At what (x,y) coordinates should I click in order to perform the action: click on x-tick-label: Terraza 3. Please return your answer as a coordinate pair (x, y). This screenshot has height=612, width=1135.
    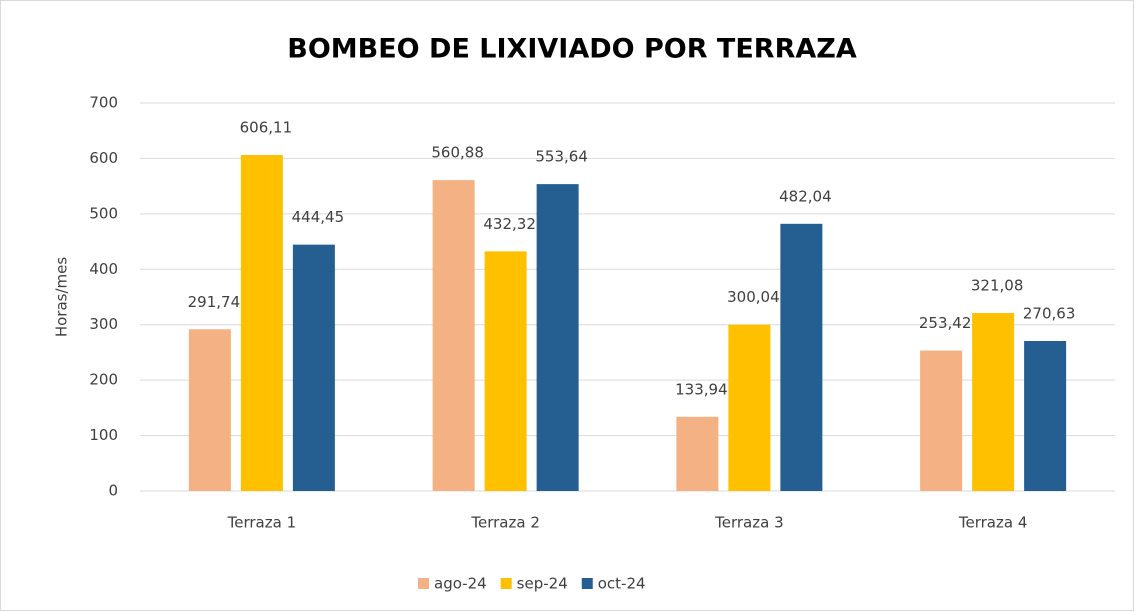
    Looking at the image, I should click on (748, 523).